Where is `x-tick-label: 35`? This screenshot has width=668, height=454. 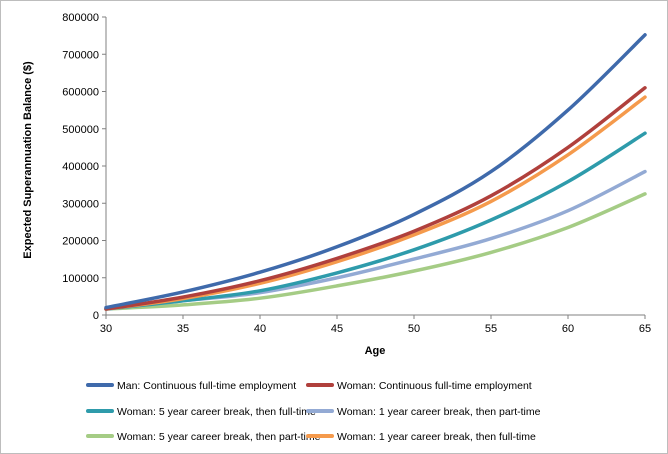 x-tick-label: 35 is located at coordinates (183, 329).